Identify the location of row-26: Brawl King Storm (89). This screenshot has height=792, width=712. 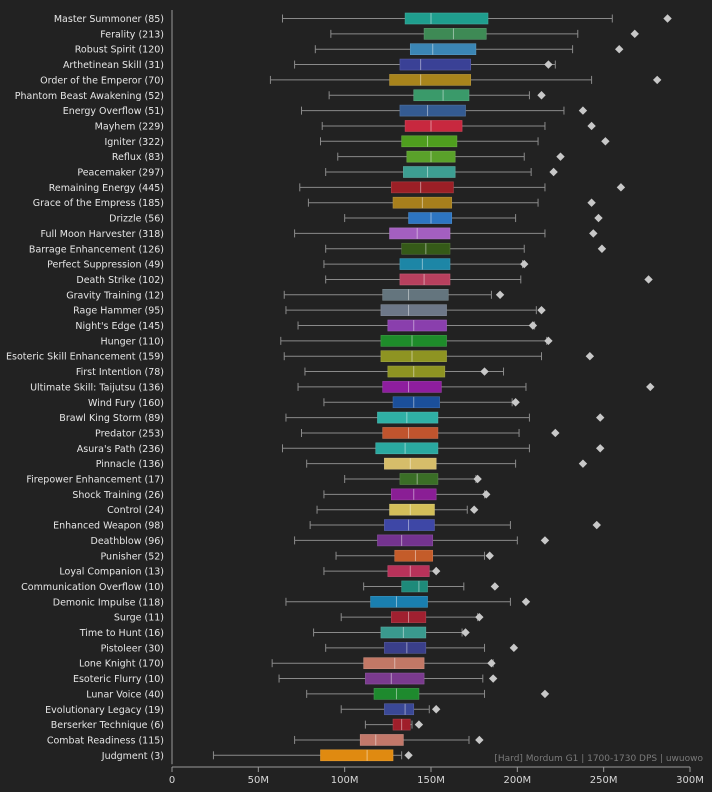
(332, 417).